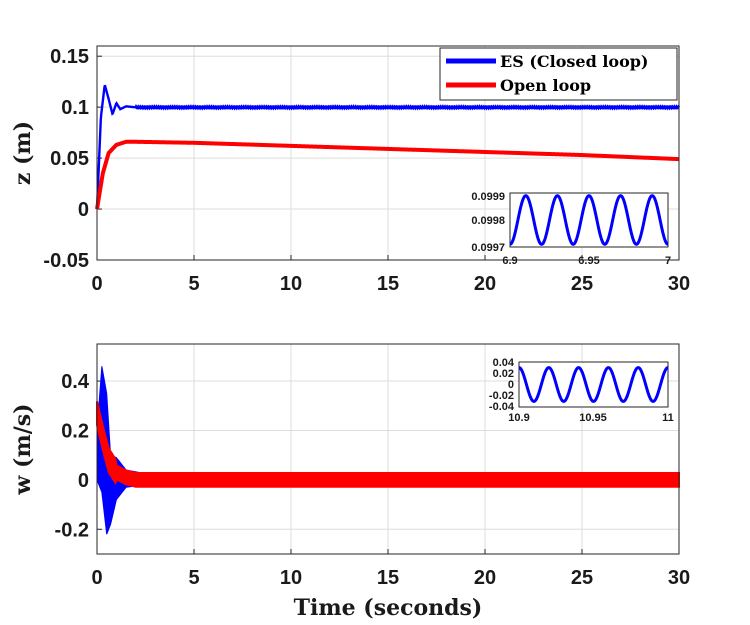 Image resolution: width=750 pixels, height=625 pixels. What do you see at coordinates (488, 197) in the screenshot?
I see `top-inset-ytick-0: 0.0999` at bounding box center [488, 197].